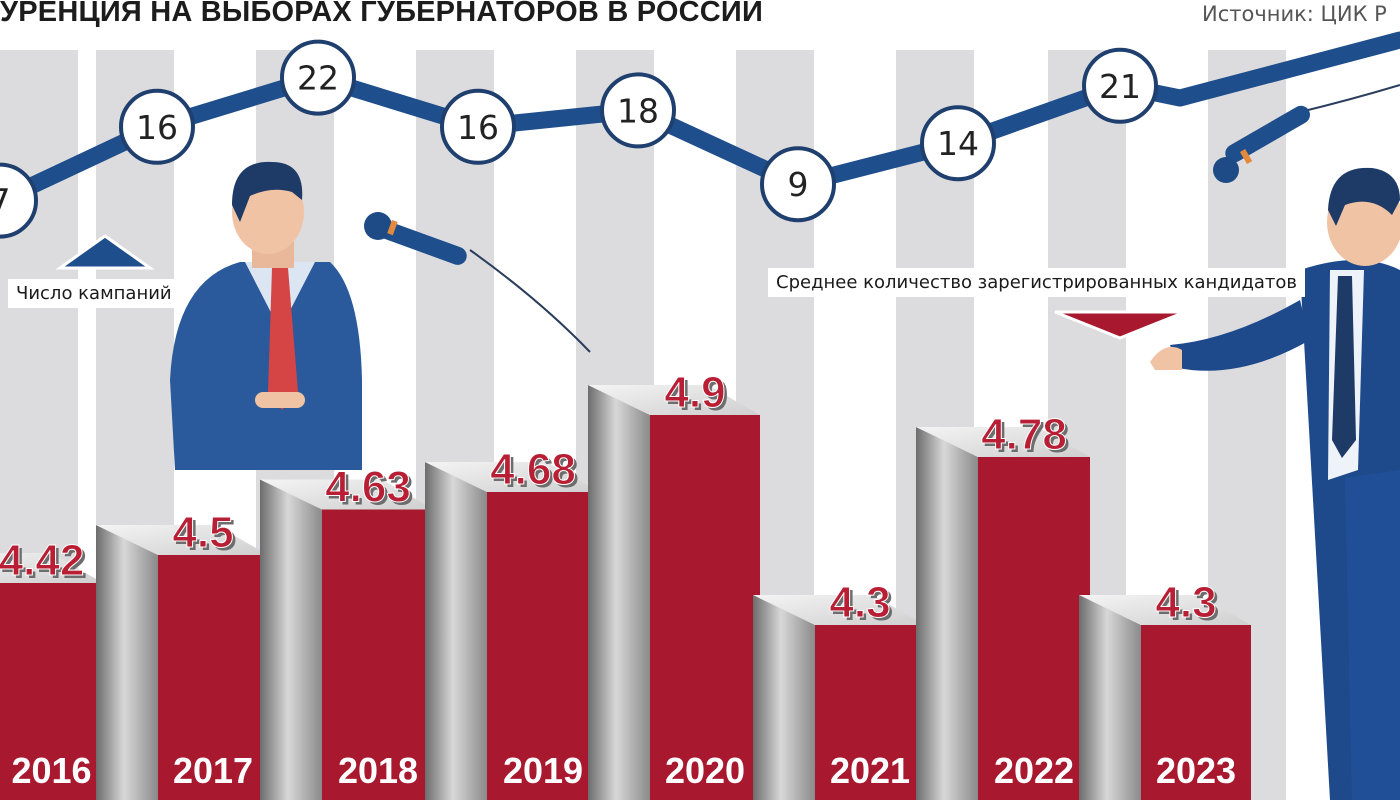 Image resolution: width=1400 pixels, height=800 pixels. What do you see at coordinates (1294, 14) in the screenshot?
I see `source-note: Источник: ЦИК Р` at bounding box center [1294, 14].